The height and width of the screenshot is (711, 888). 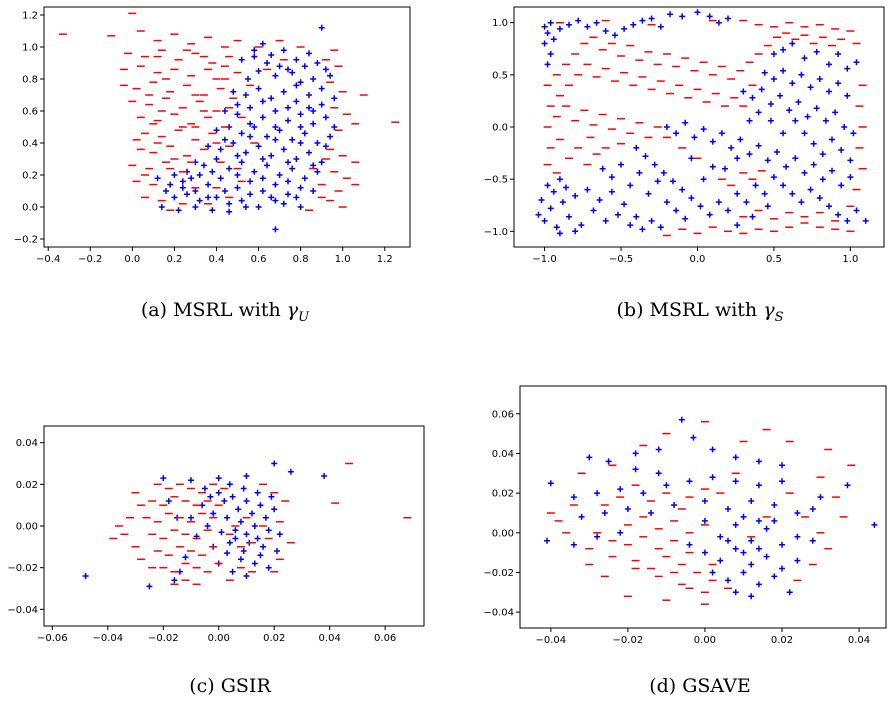 I want to click on x-tick-label: 0.2, so click(x=174, y=259).